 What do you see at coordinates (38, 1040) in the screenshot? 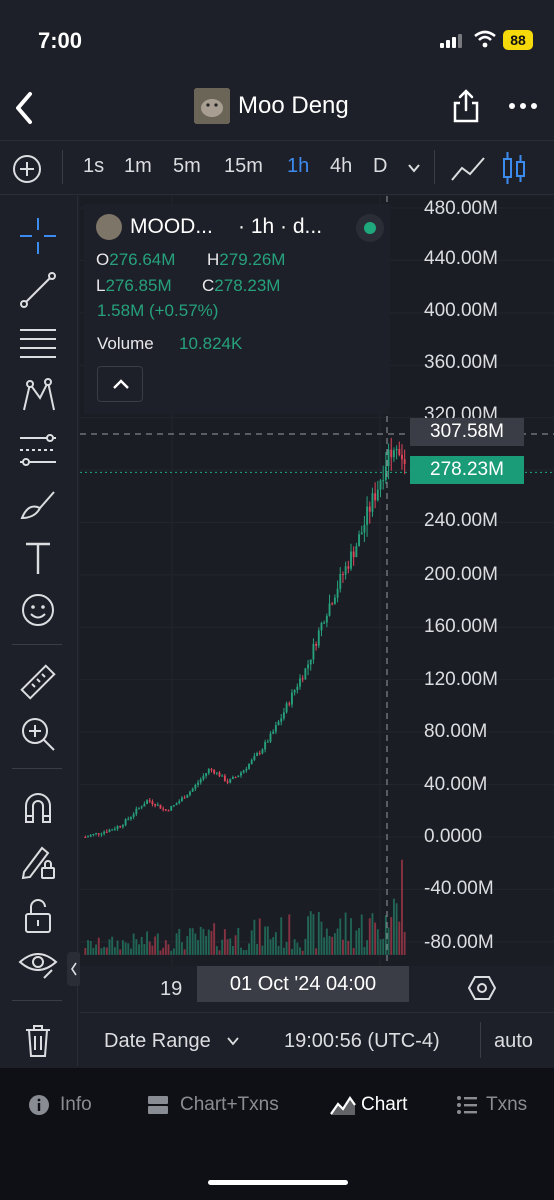
I see `trash-icon` at bounding box center [38, 1040].